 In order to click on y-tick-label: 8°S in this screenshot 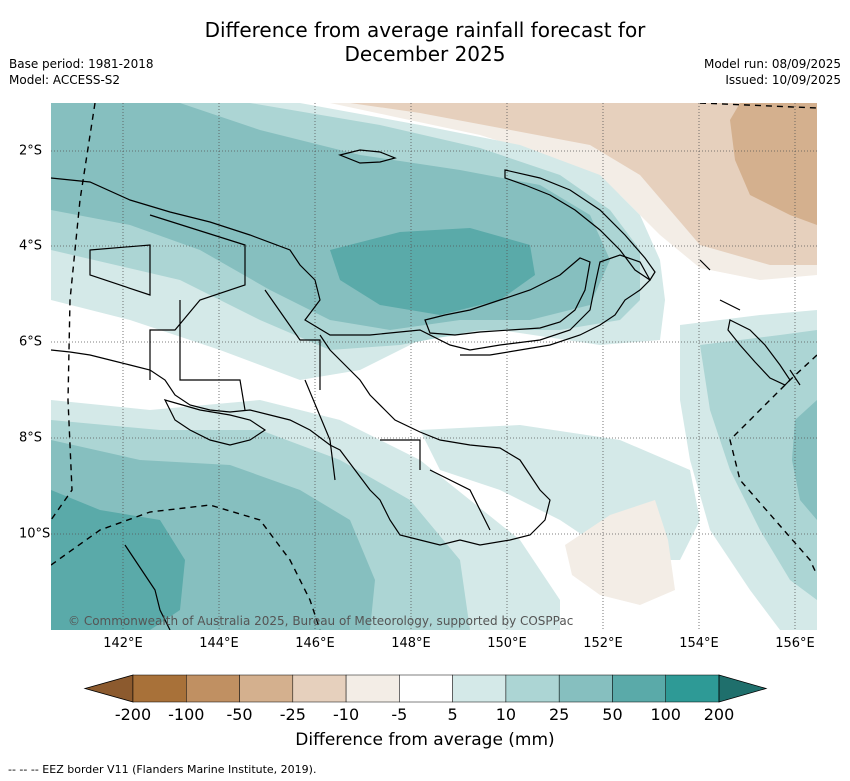, I will do `click(31, 438)`.